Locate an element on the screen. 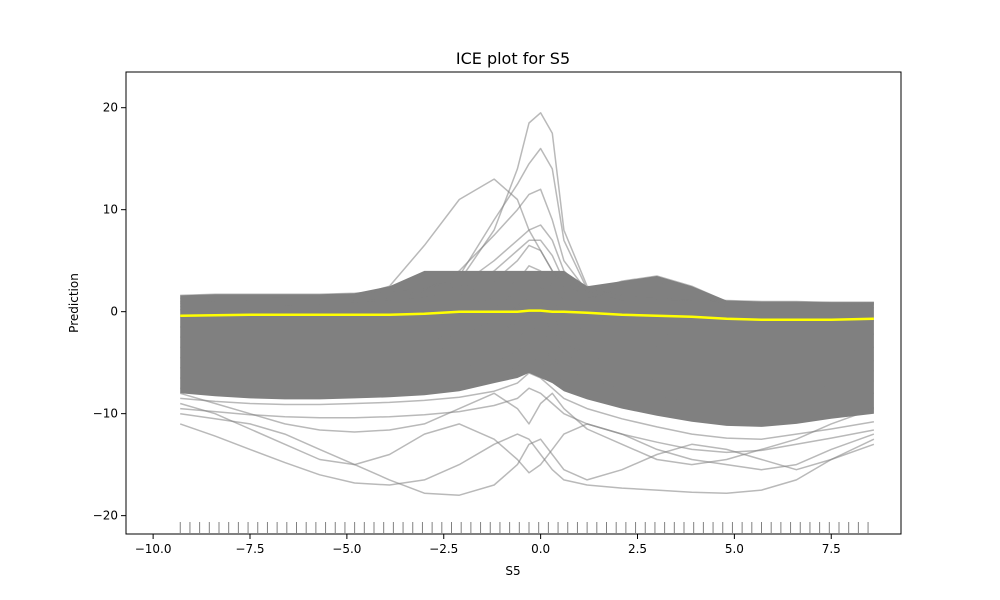  average-line-group is located at coordinates (527, 315).